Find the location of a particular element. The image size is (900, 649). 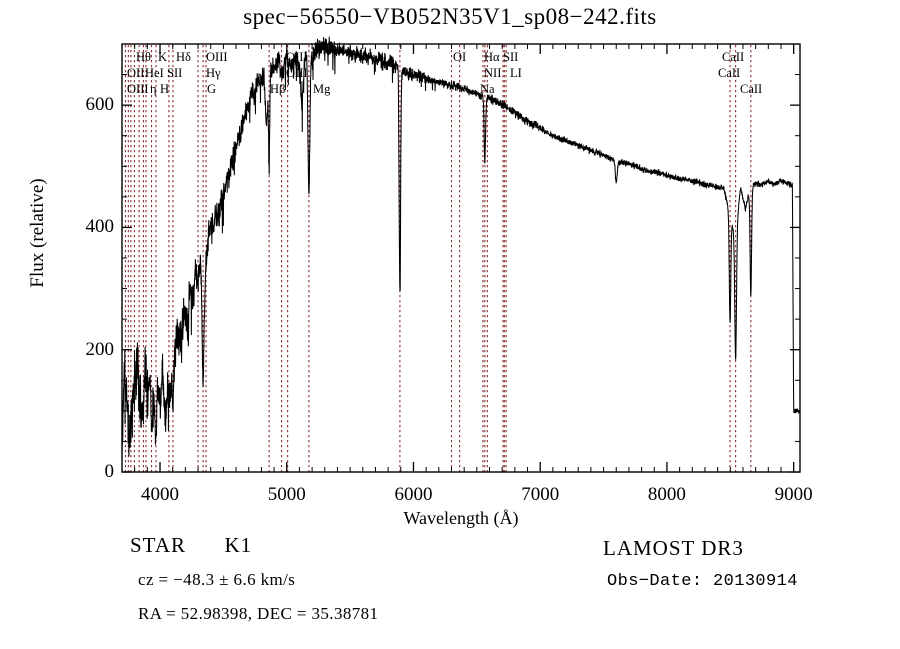

x-tick-4000: 4000 is located at coordinates (160, 494).